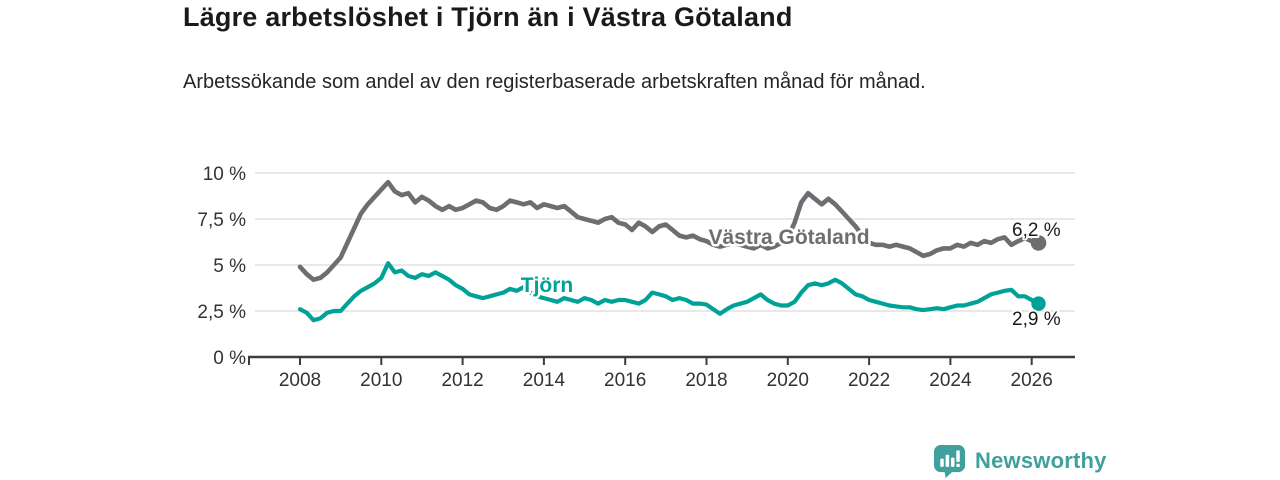  Describe the element at coordinates (869, 380) in the screenshot. I see `x-axis-tick-label: 2022` at that location.